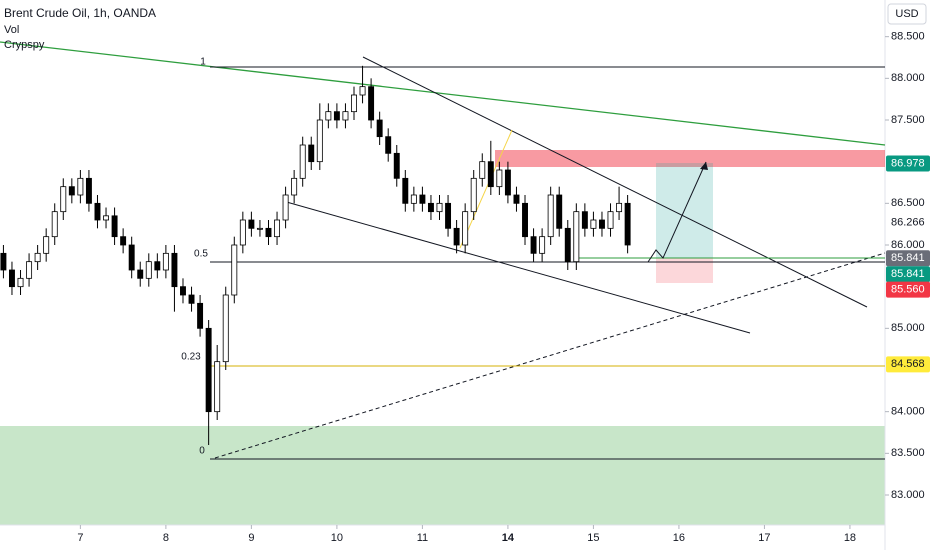 The width and height of the screenshot is (932, 550). I want to click on y-tick-label: 88.500, so click(908, 37).